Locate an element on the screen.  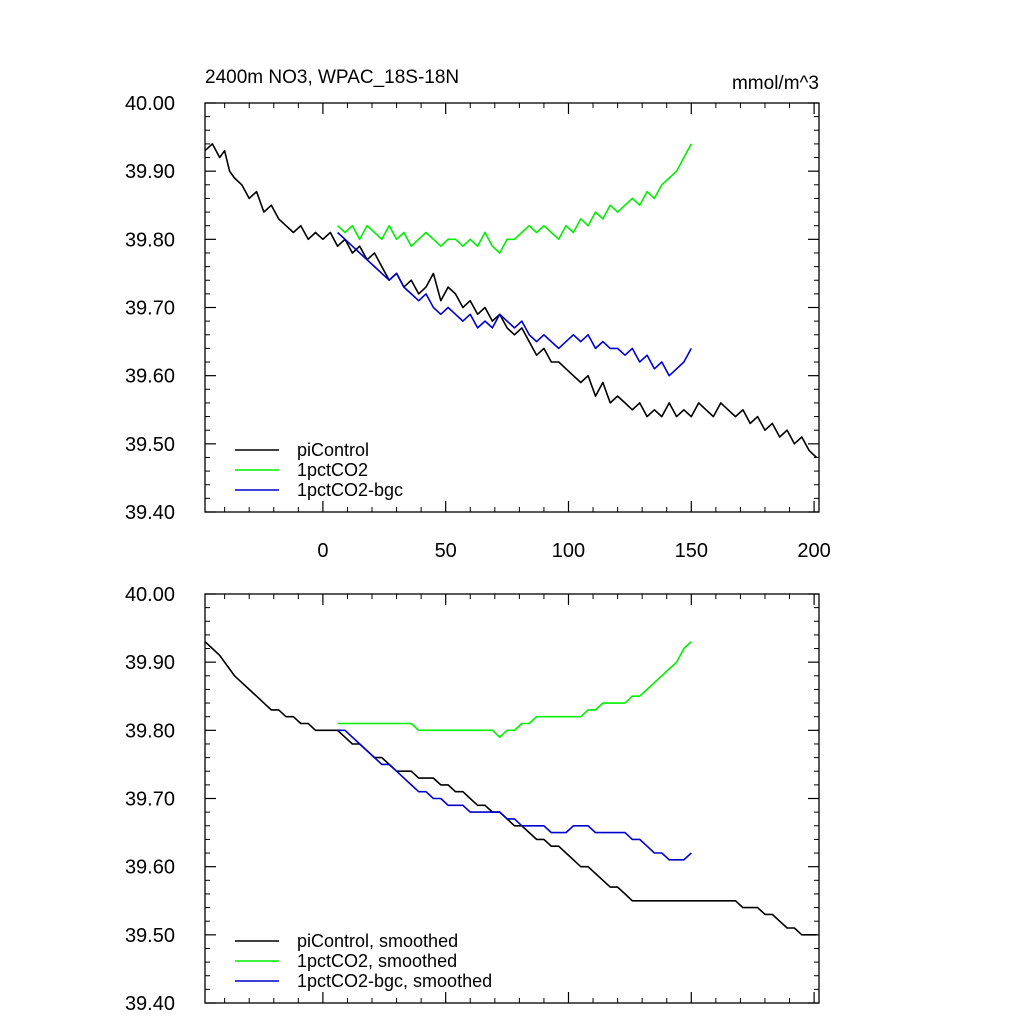
top-legend-label-1pctco2-bgc: 1pctCO2-bgc is located at coordinates (350, 490).